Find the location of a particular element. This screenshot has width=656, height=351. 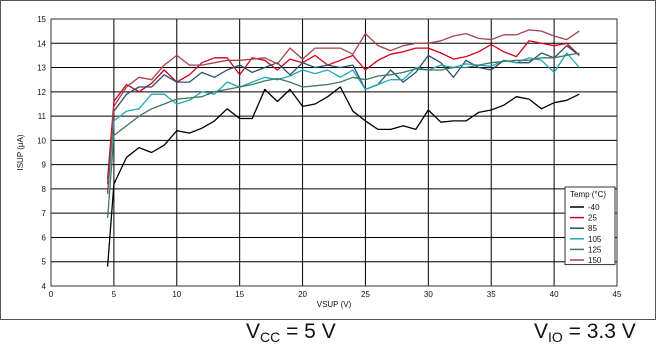

legend-label-105: 105 is located at coordinates (595, 239).